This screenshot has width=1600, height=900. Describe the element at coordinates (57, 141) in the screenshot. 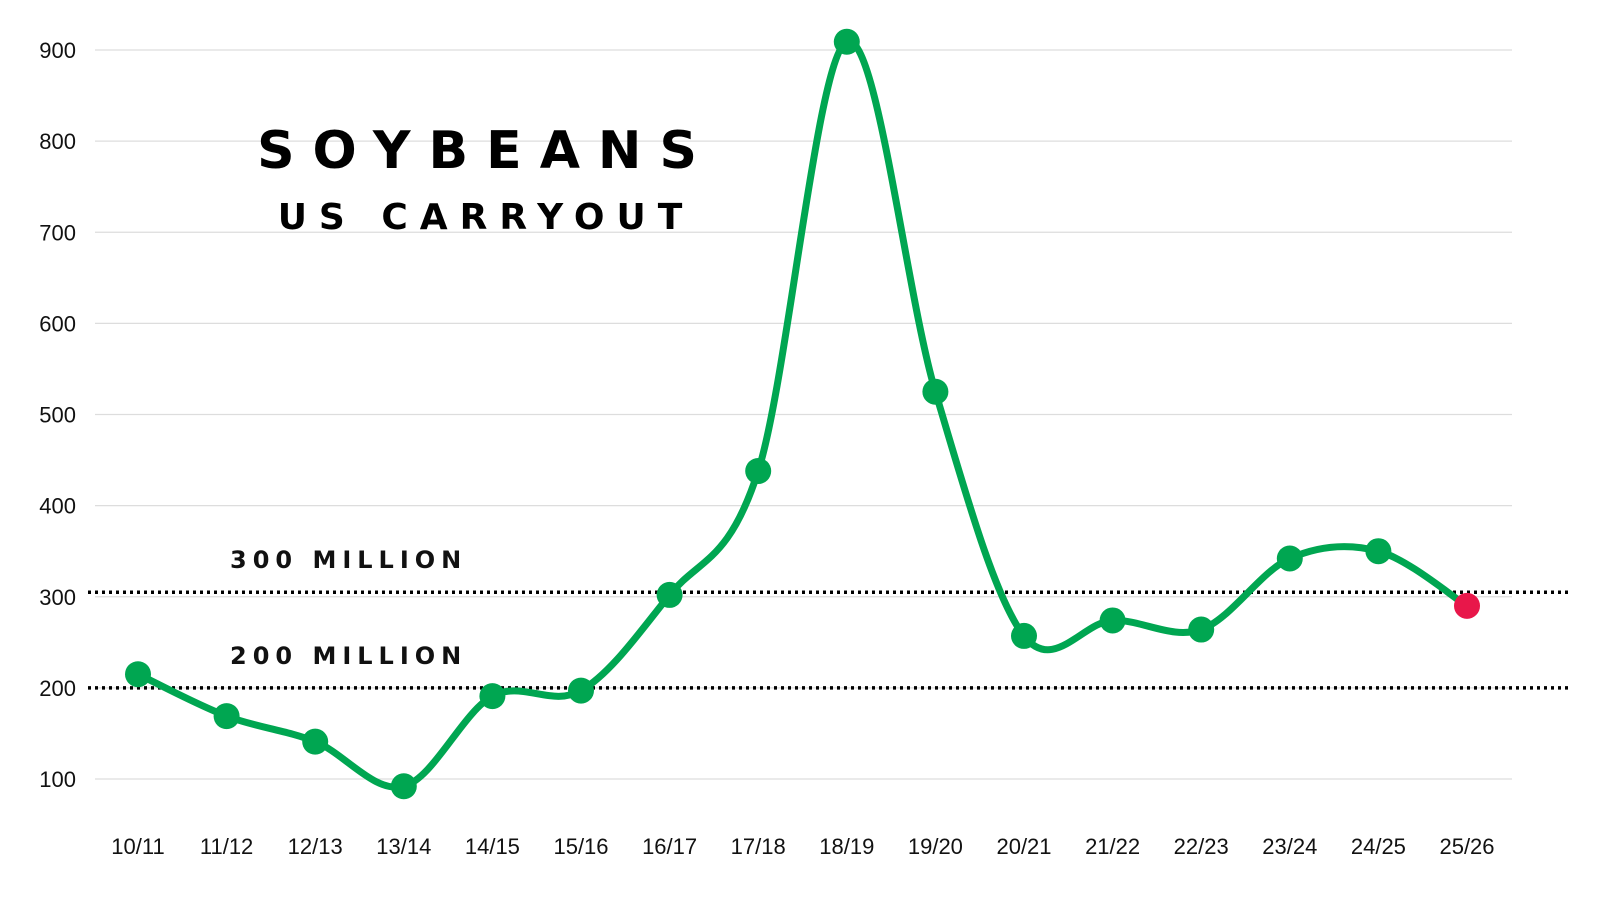

I see `y-tick-label: 800` at that location.